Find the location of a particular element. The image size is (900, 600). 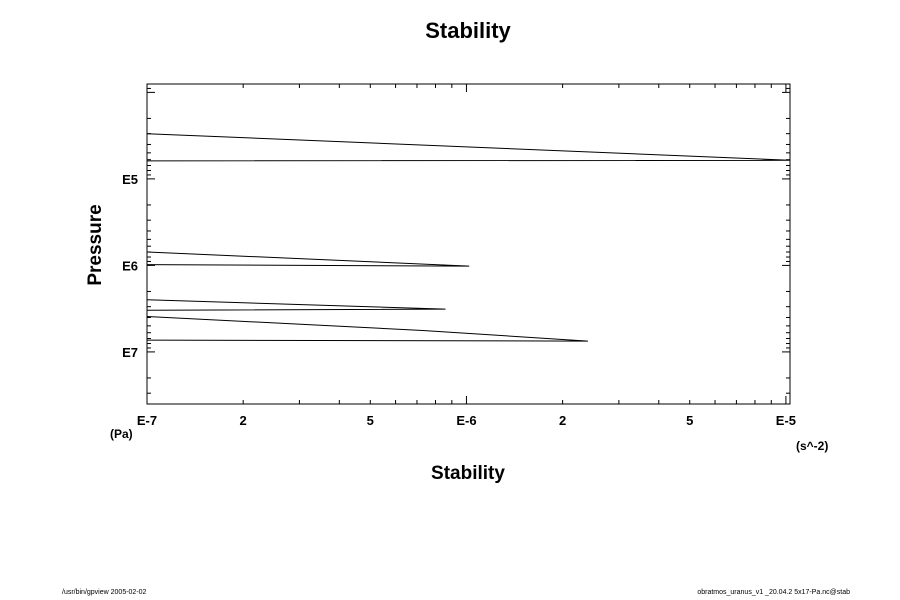

chart-title: Stability is located at coordinates (468, 30).